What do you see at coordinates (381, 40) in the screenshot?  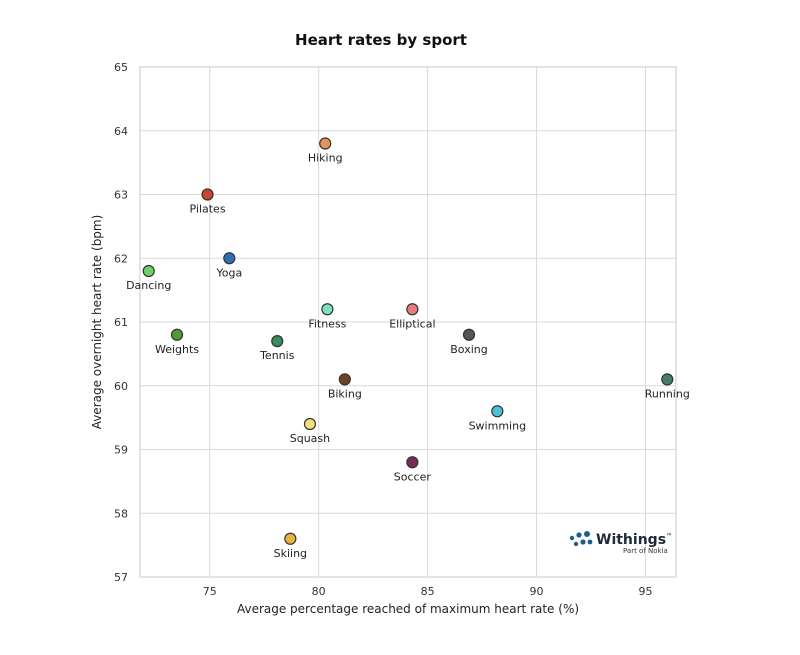 I see `chart-title: Heart rates by sport` at bounding box center [381, 40].